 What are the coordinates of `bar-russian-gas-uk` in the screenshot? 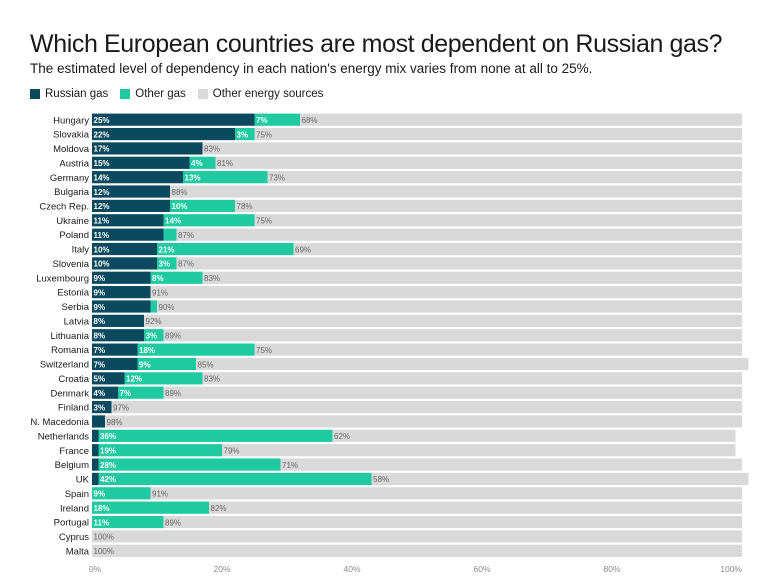 It's located at (95, 479).